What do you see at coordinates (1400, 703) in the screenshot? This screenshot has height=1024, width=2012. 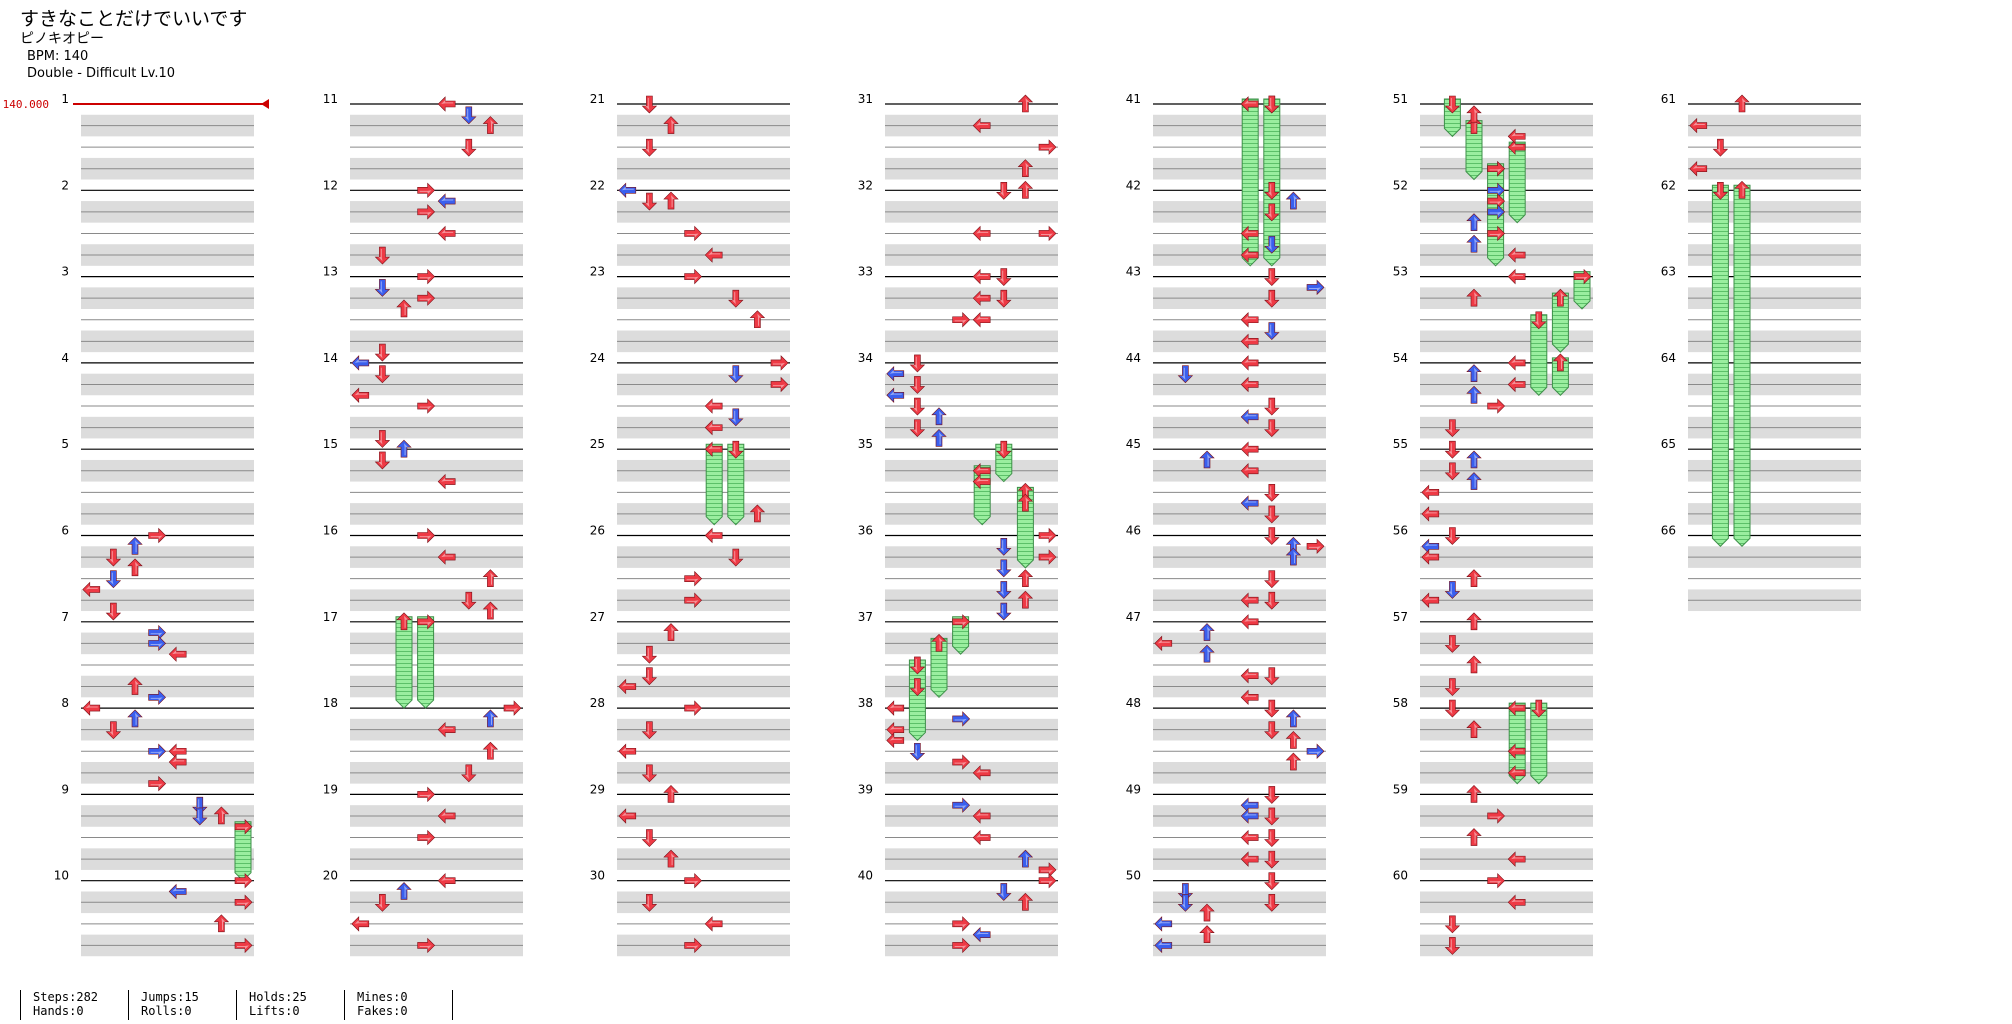 I see `measure-number: 58` at bounding box center [1400, 703].